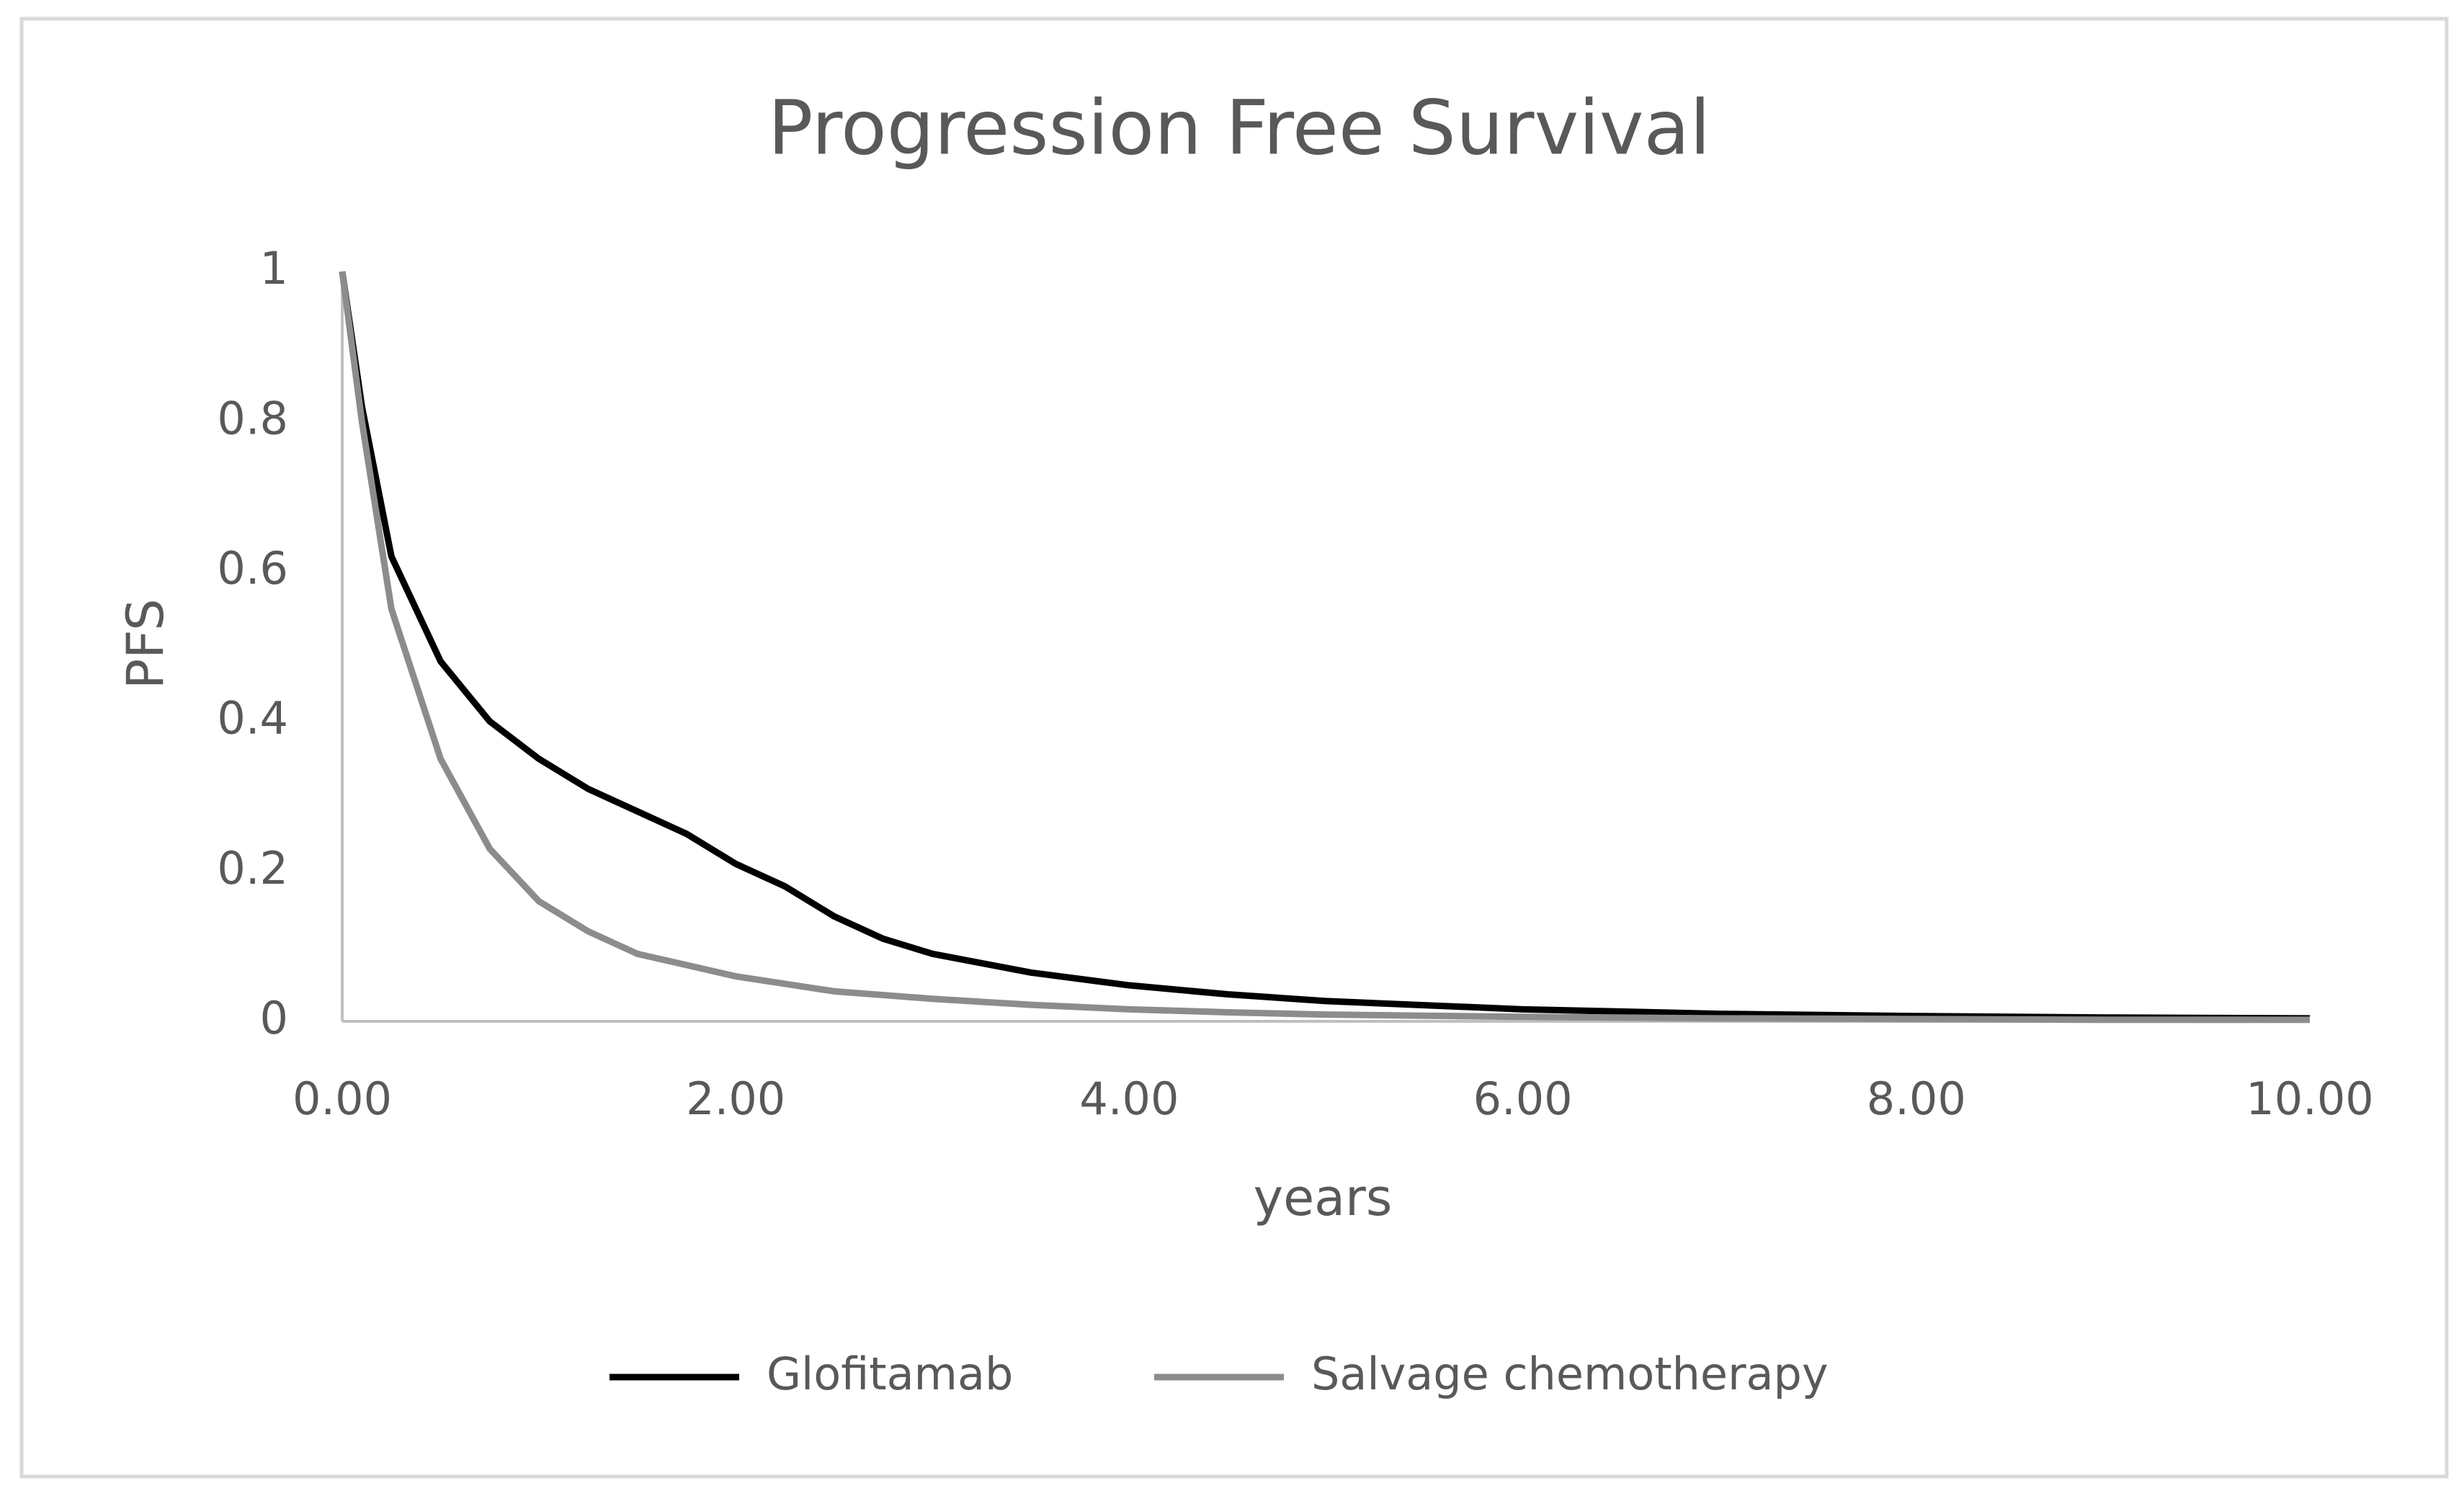  Describe the element at coordinates (1916, 1098) in the screenshot. I see `x-tick-label: 8.00` at that location.